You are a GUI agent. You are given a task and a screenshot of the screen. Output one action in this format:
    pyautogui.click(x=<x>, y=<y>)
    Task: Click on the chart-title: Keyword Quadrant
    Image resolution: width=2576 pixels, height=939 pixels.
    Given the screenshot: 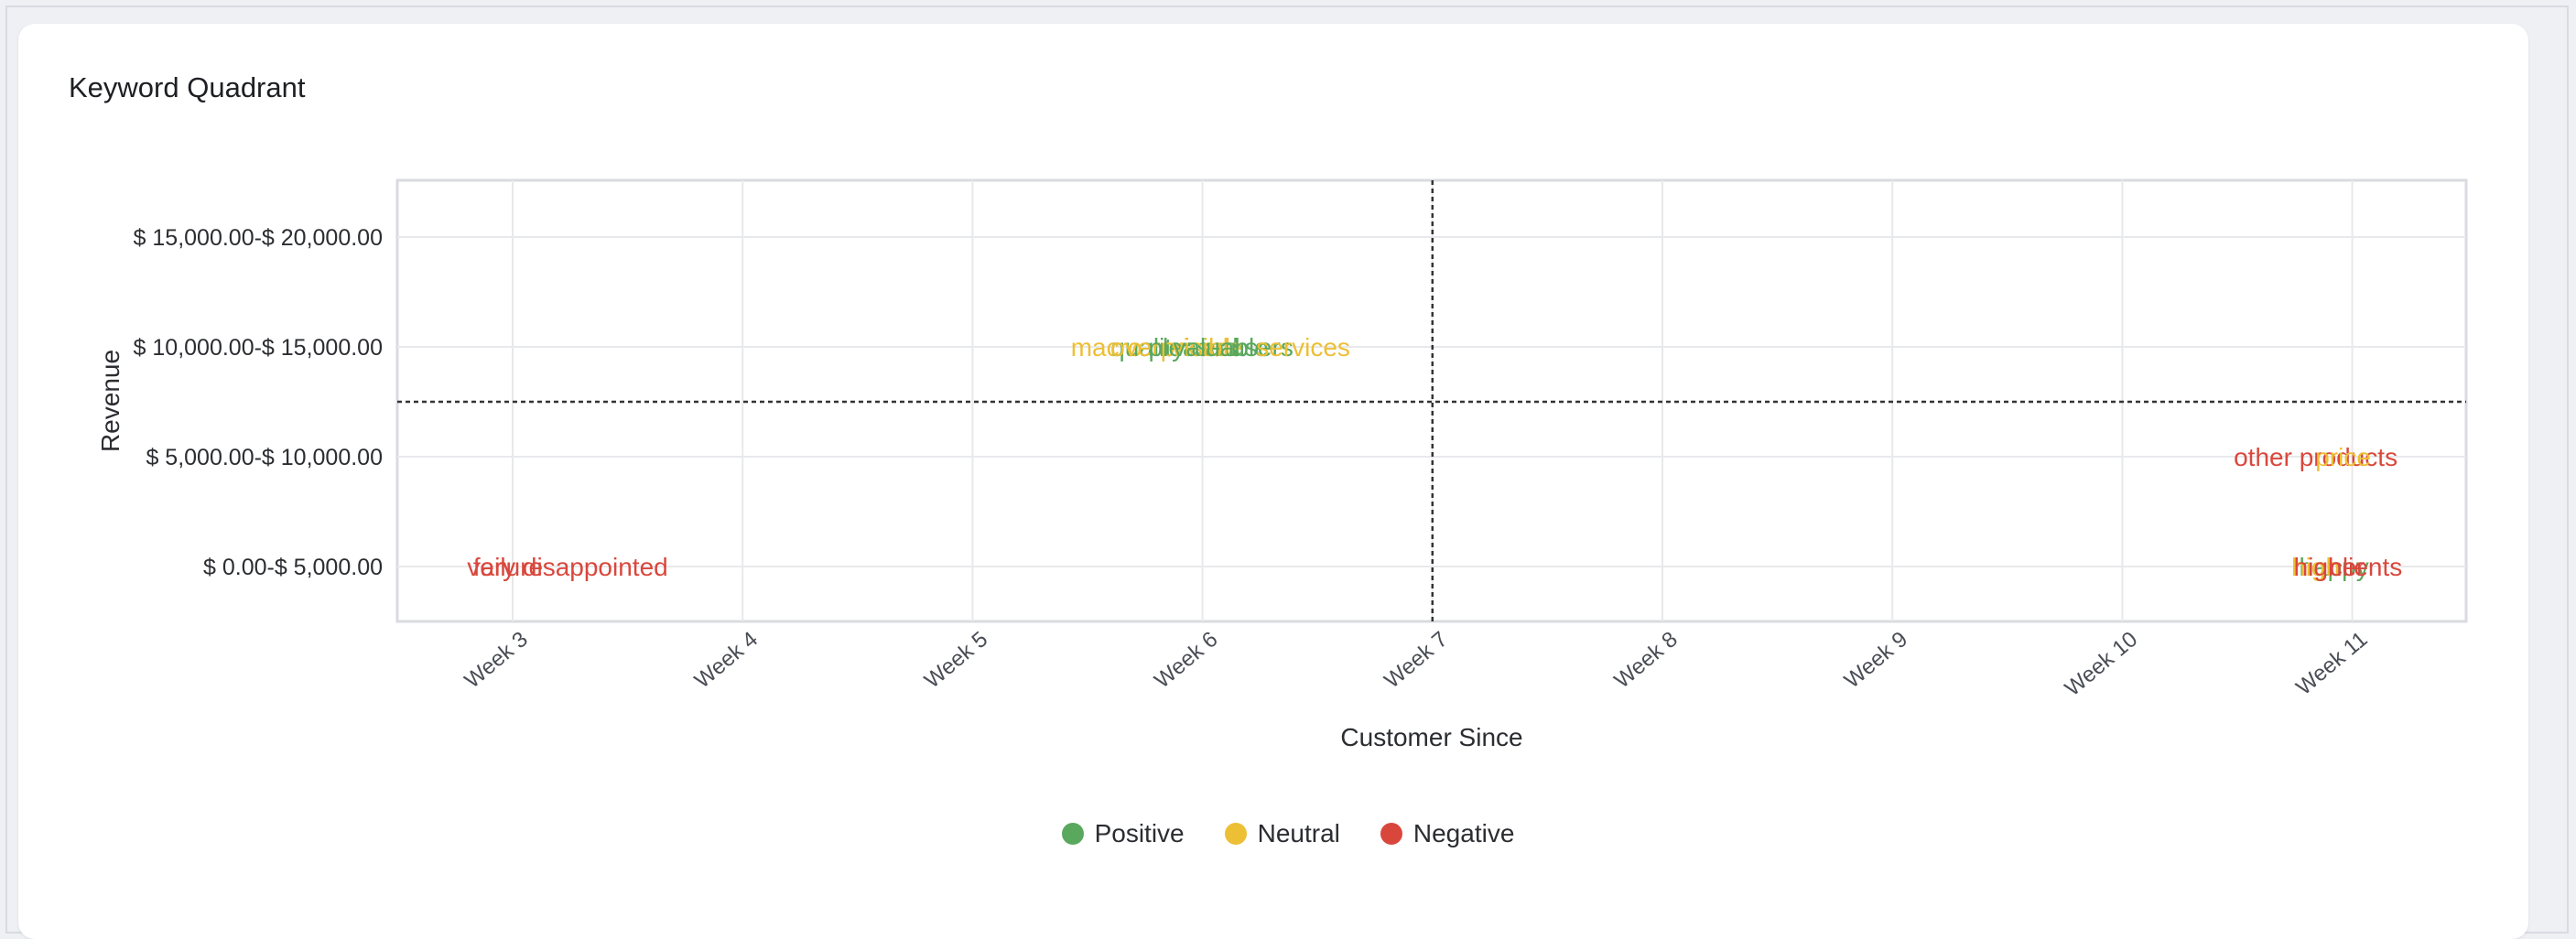 What is the action you would take?
    pyautogui.click(x=188, y=87)
    